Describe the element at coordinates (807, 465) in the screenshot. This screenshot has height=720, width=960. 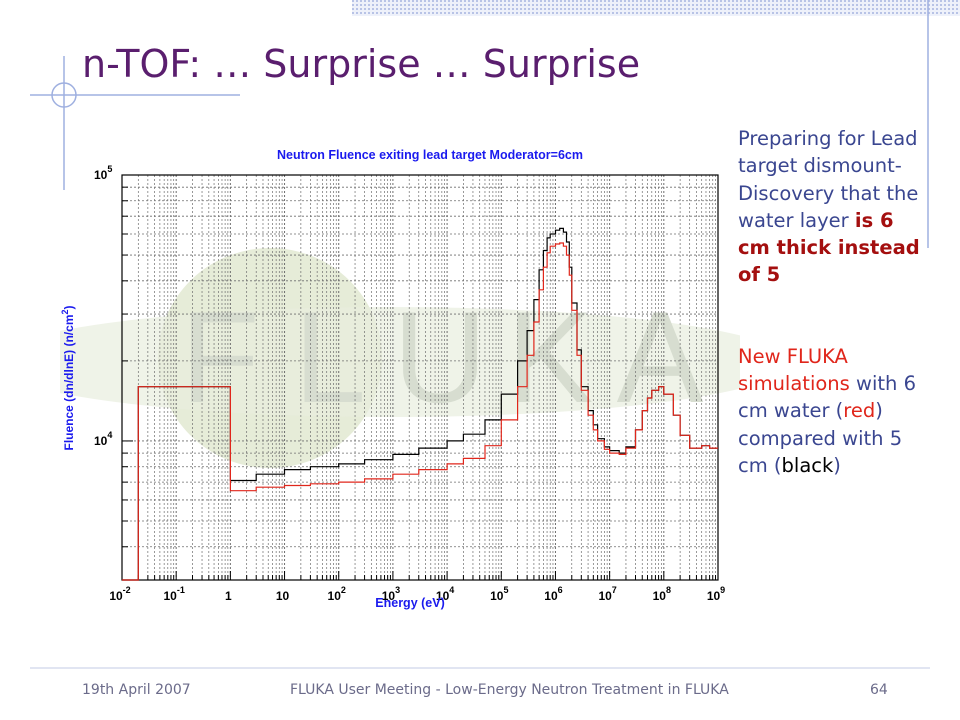
I see `note-black-word: black` at that location.